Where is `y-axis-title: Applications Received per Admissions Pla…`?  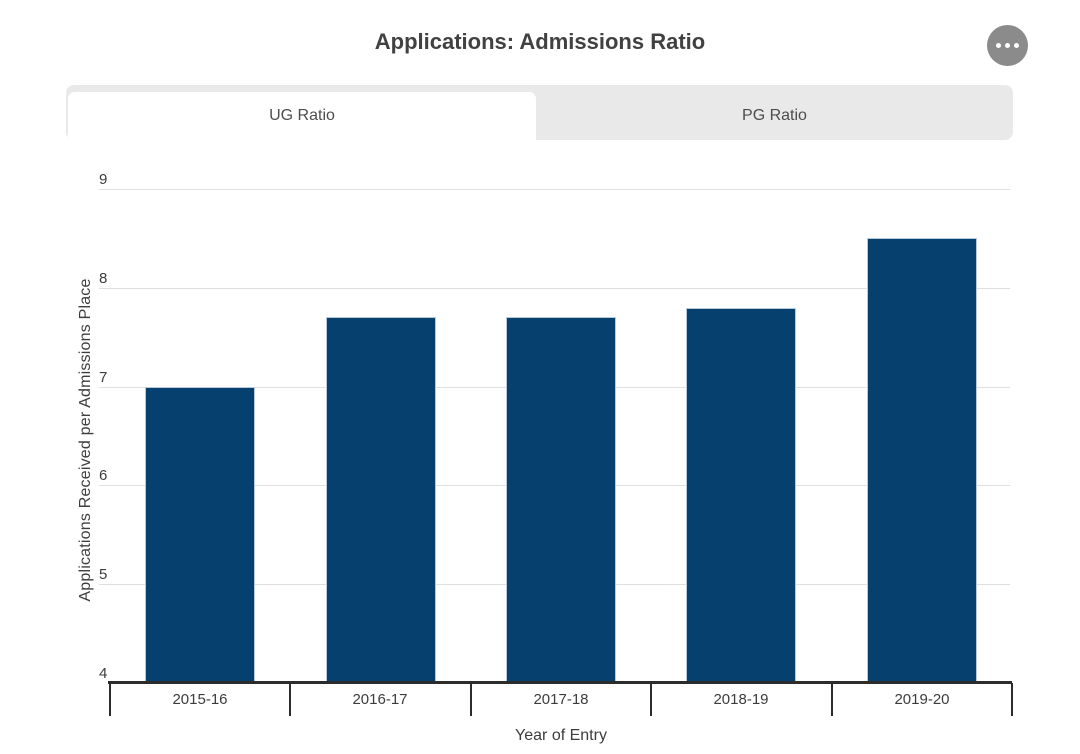
y-axis-title: Applications Received per Admissions Pla… is located at coordinates (85, 440).